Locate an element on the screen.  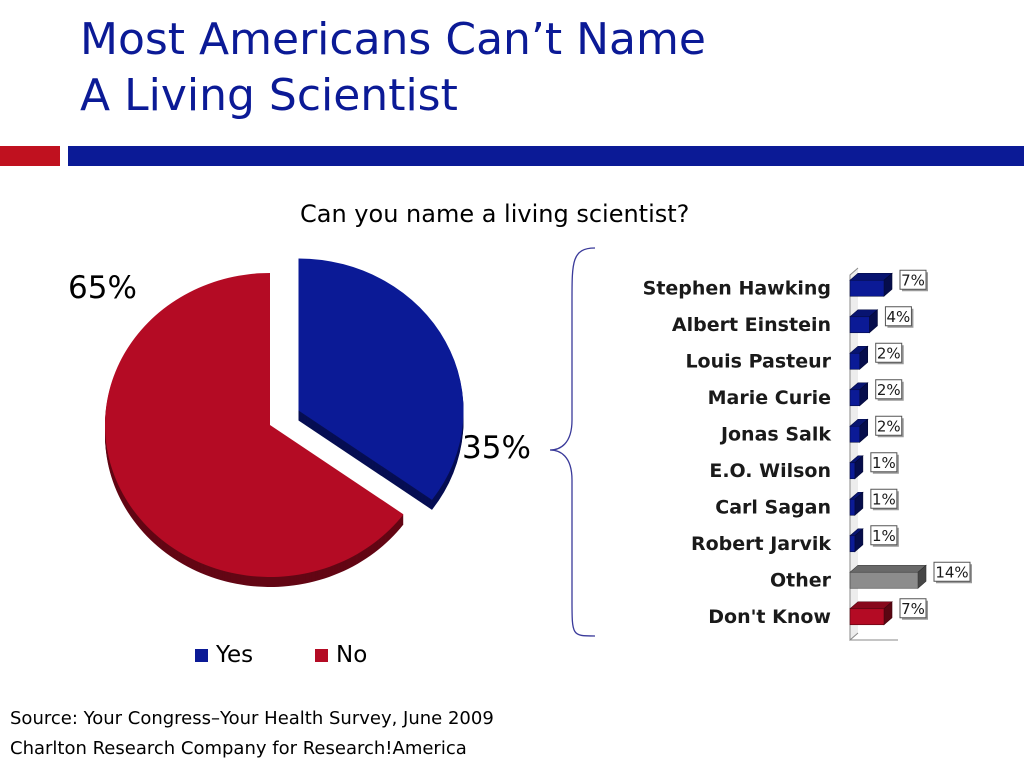
legend-item-no: No is located at coordinates (341, 655).